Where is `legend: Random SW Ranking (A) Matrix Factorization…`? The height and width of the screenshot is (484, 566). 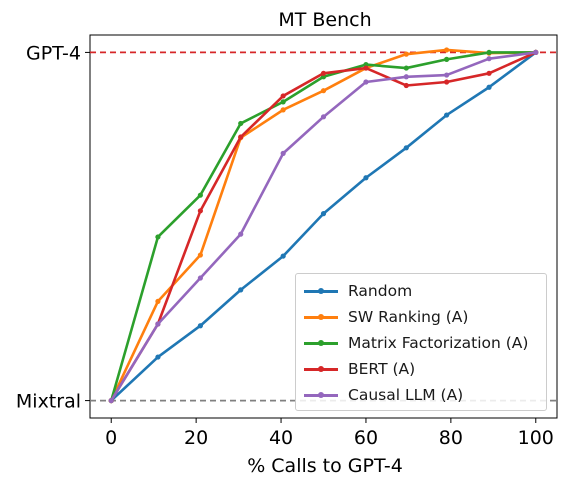 legend: Random SW Ranking (A) Matrix Factorization… is located at coordinates (421, 342).